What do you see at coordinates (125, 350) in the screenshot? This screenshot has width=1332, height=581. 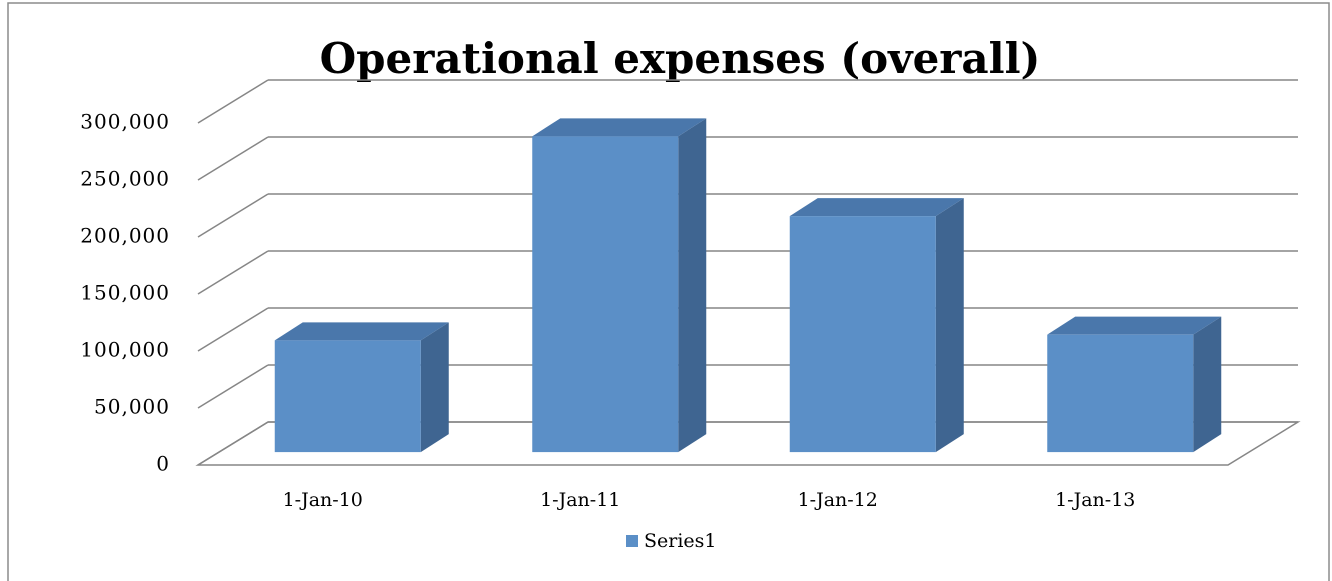 I see `y-tick-label: 100,000` at bounding box center [125, 350].